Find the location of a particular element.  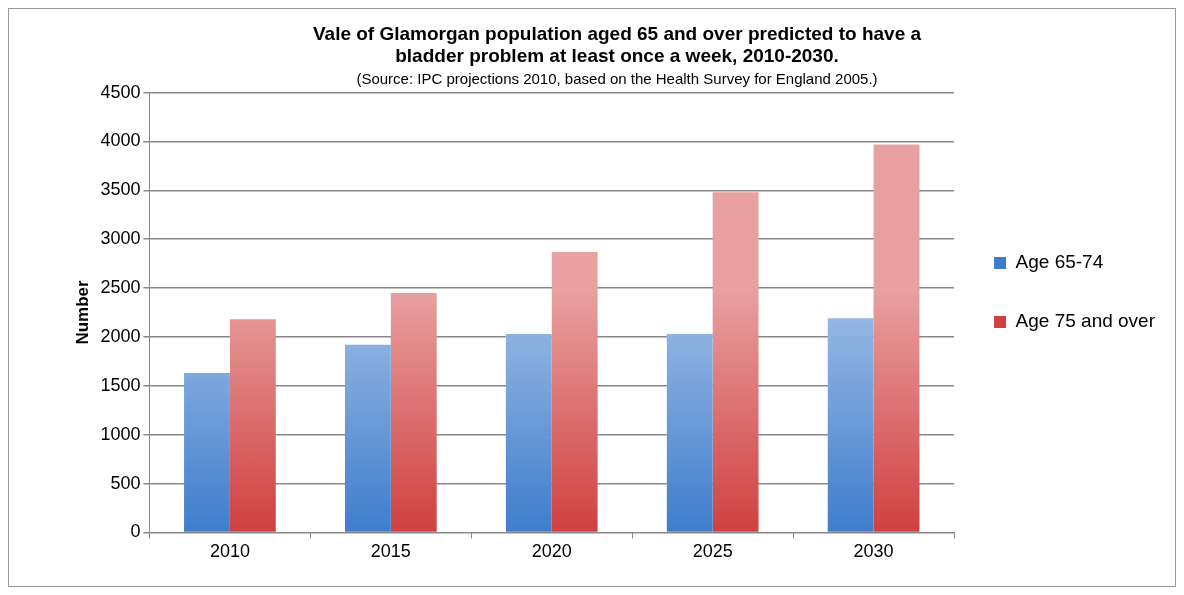

chart-title: Vale of Glamorgan population aged 65 and over predicted to have a bladder problem at least once a week, 2010-2030. is located at coordinates (617, 44).